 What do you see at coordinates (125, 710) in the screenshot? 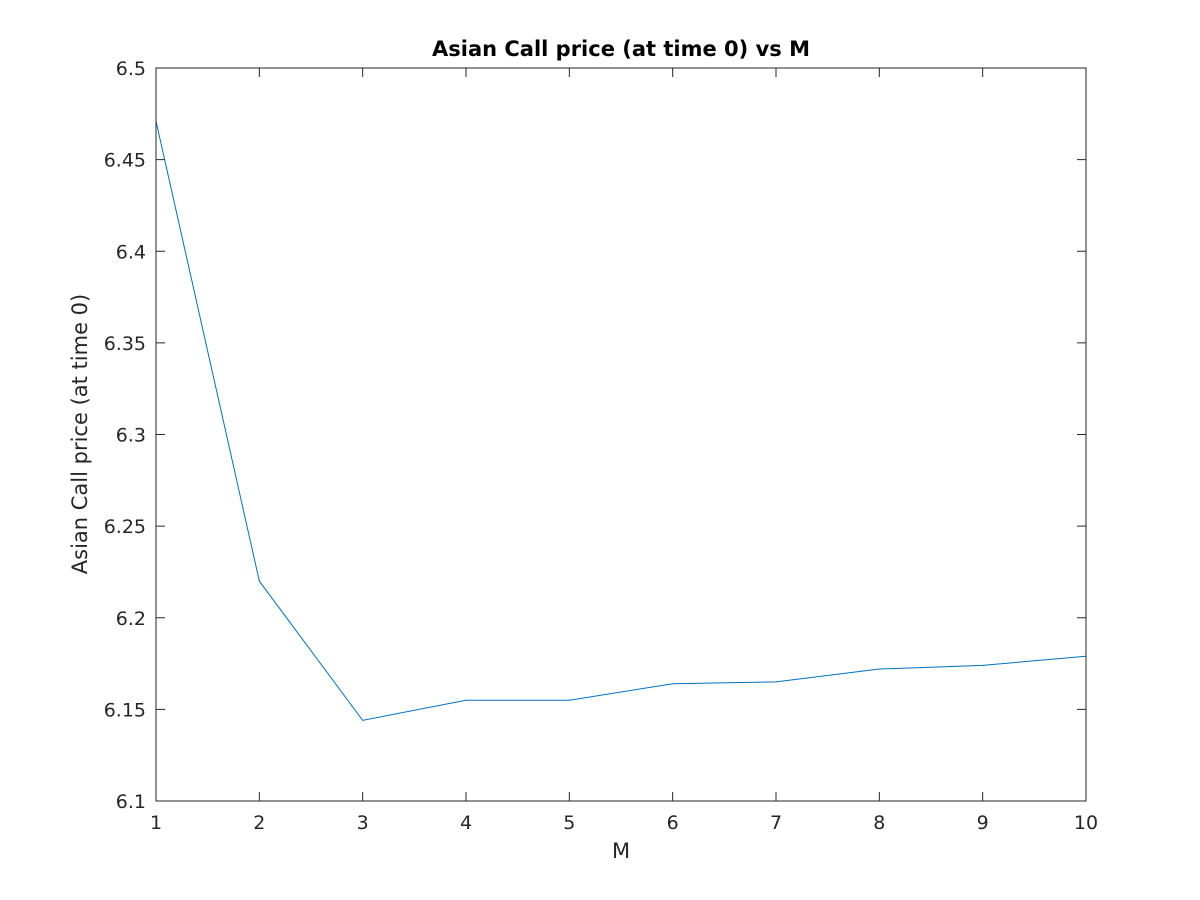
I see `y-tick-label: 6.15` at bounding box center [125, 710].